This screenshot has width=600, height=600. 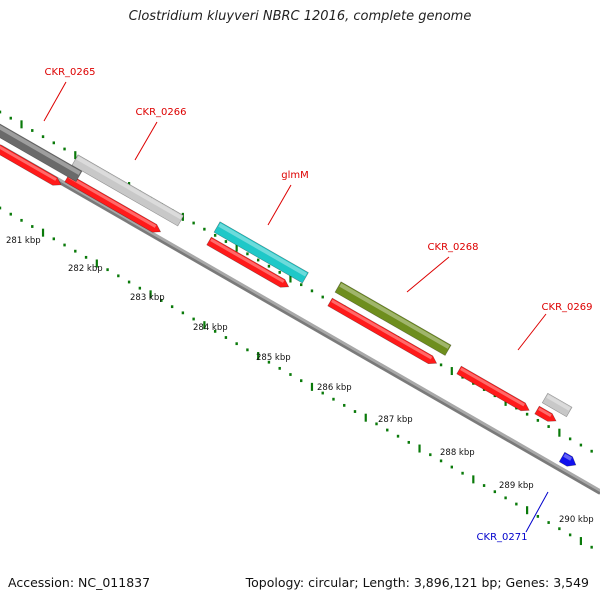 What do you see at coordinates (516, 486) in the screenshot?
I see `scale-label: 289 kbp` at bounding box center [516, 486].